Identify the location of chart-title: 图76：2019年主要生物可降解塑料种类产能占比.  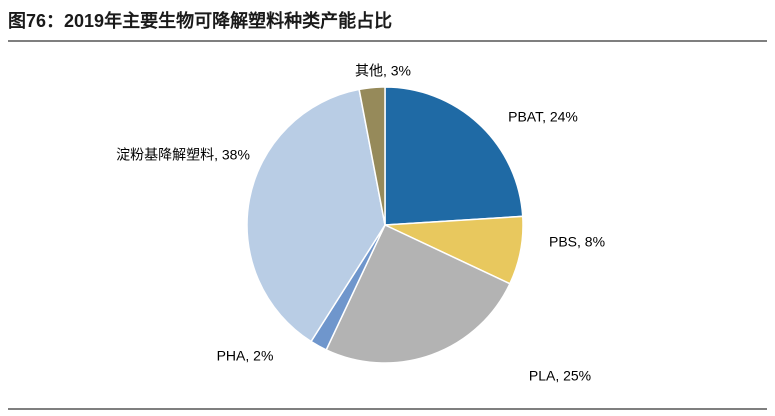
(200, 20).